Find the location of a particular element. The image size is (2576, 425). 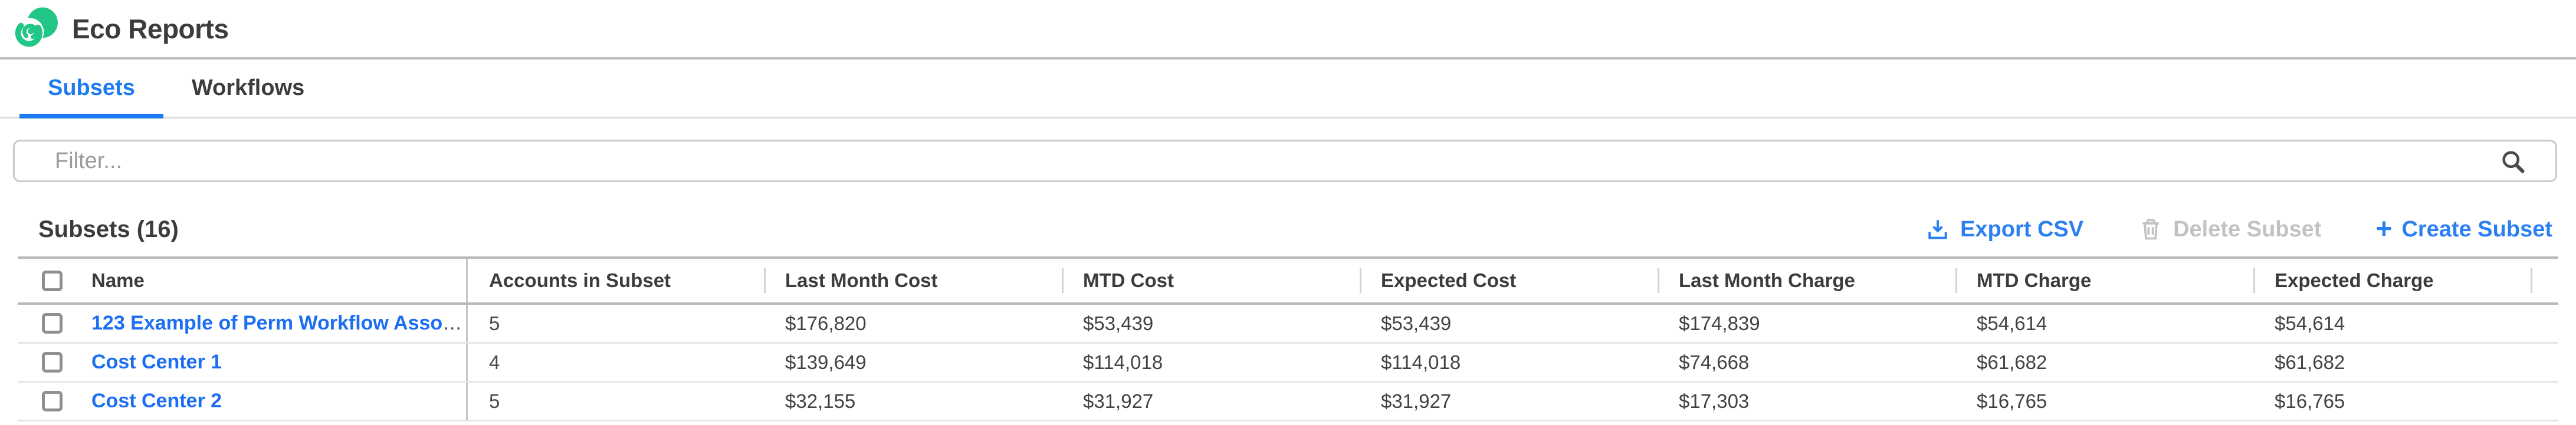

subset-name-cell: Cost Center 2 is located at coordinates (278, 401).